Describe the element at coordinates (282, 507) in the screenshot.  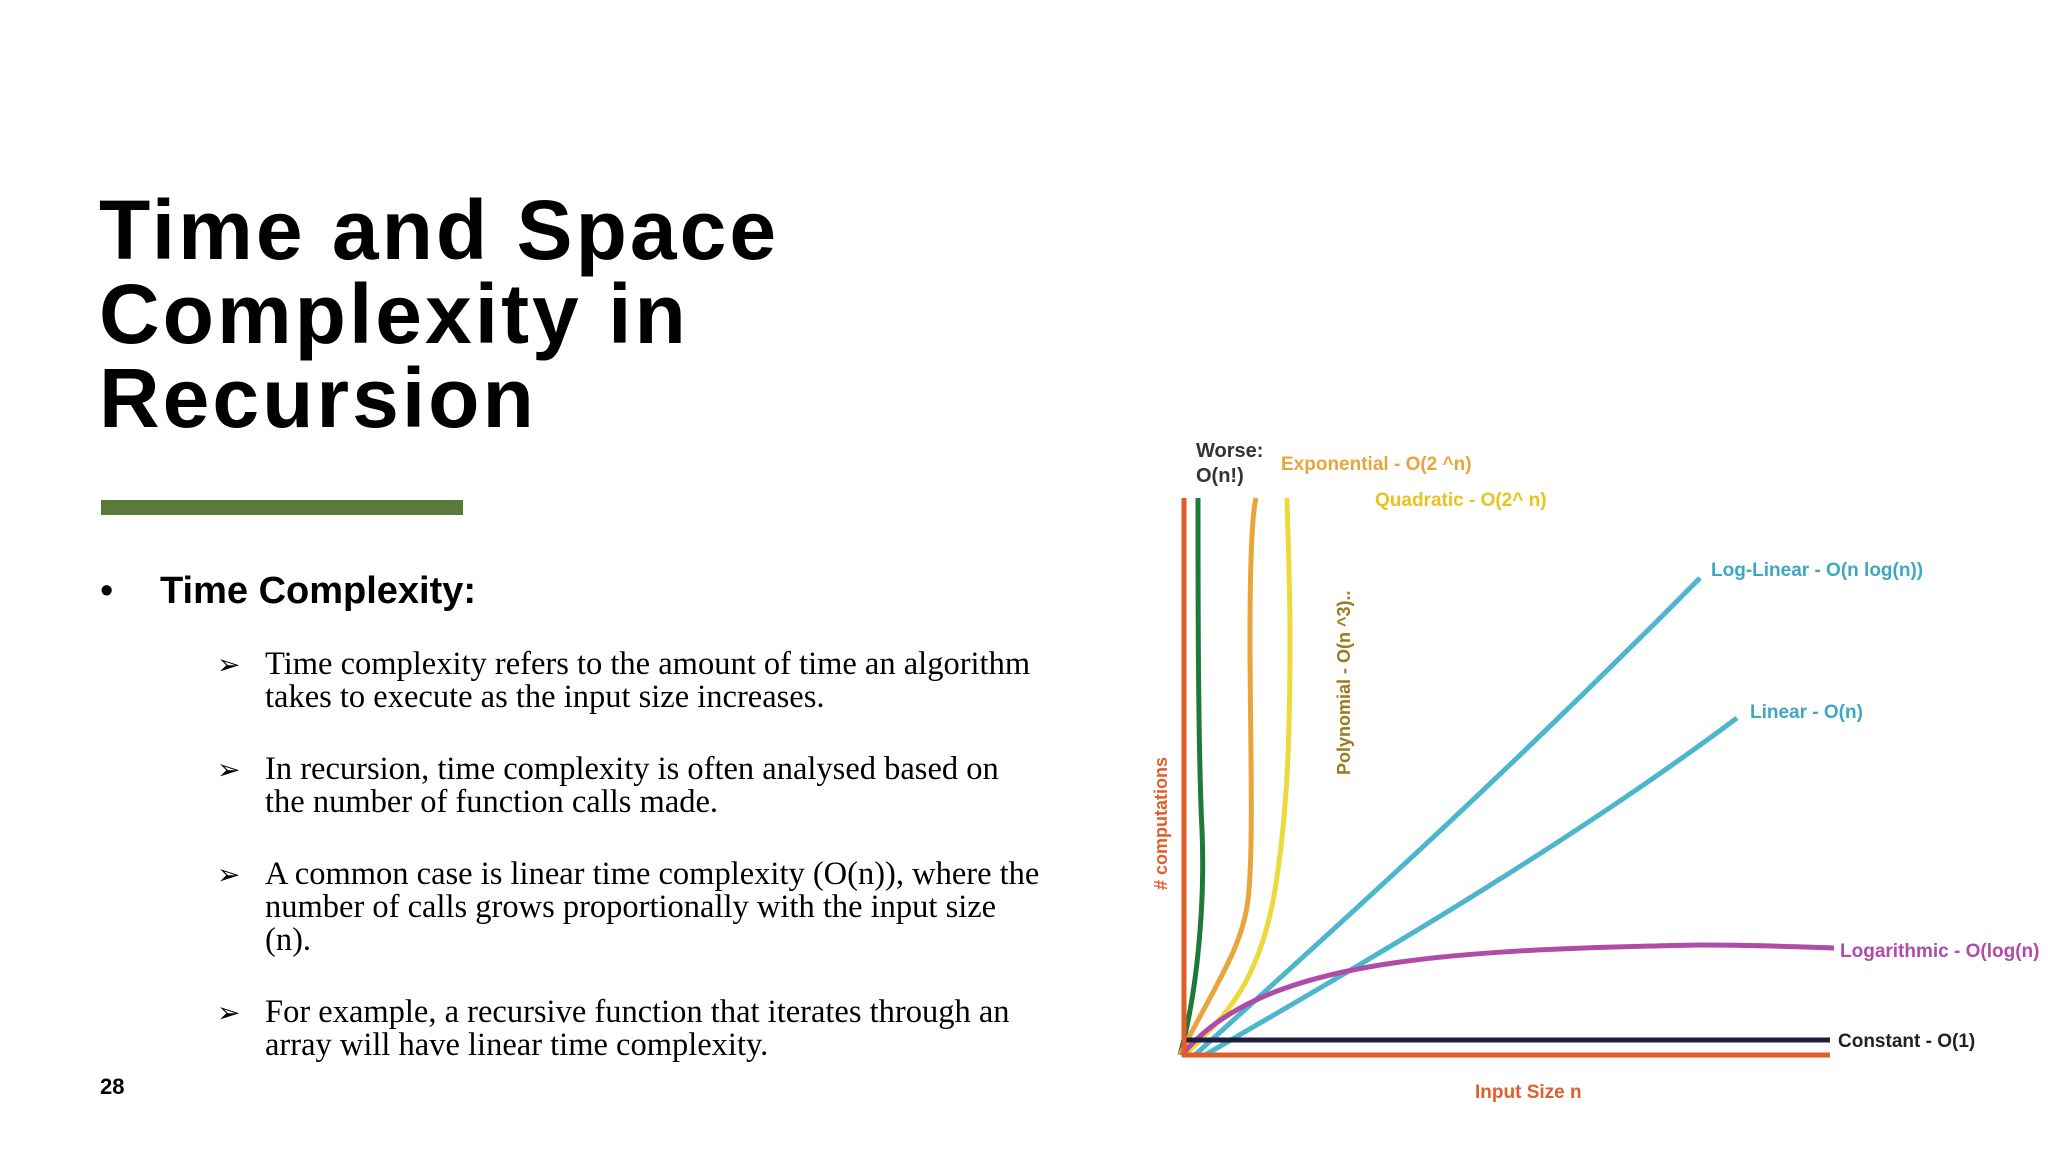
I see `title-accent-bar` at that location.